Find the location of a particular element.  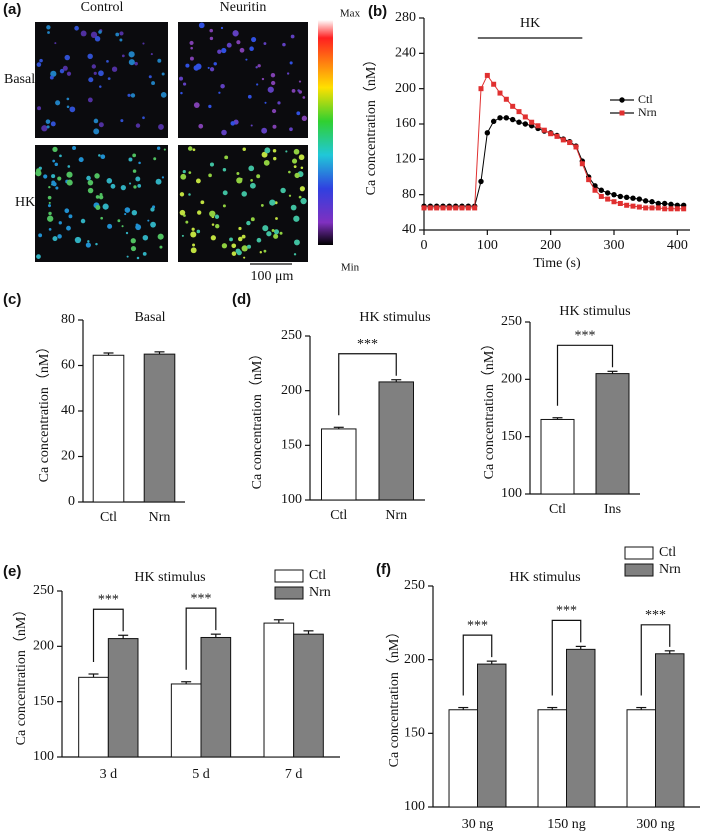

x-tick-label: 200 is located at coordinates (550, 245).